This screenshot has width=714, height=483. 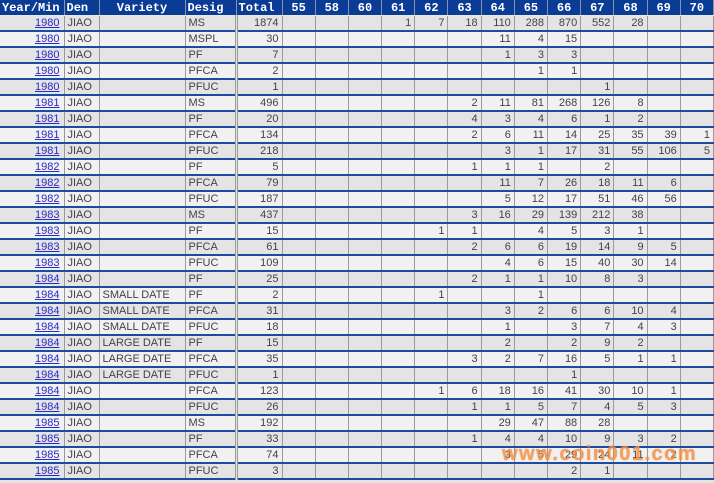 I want to click on column-header-67: 67, so click(x=597, y=8).